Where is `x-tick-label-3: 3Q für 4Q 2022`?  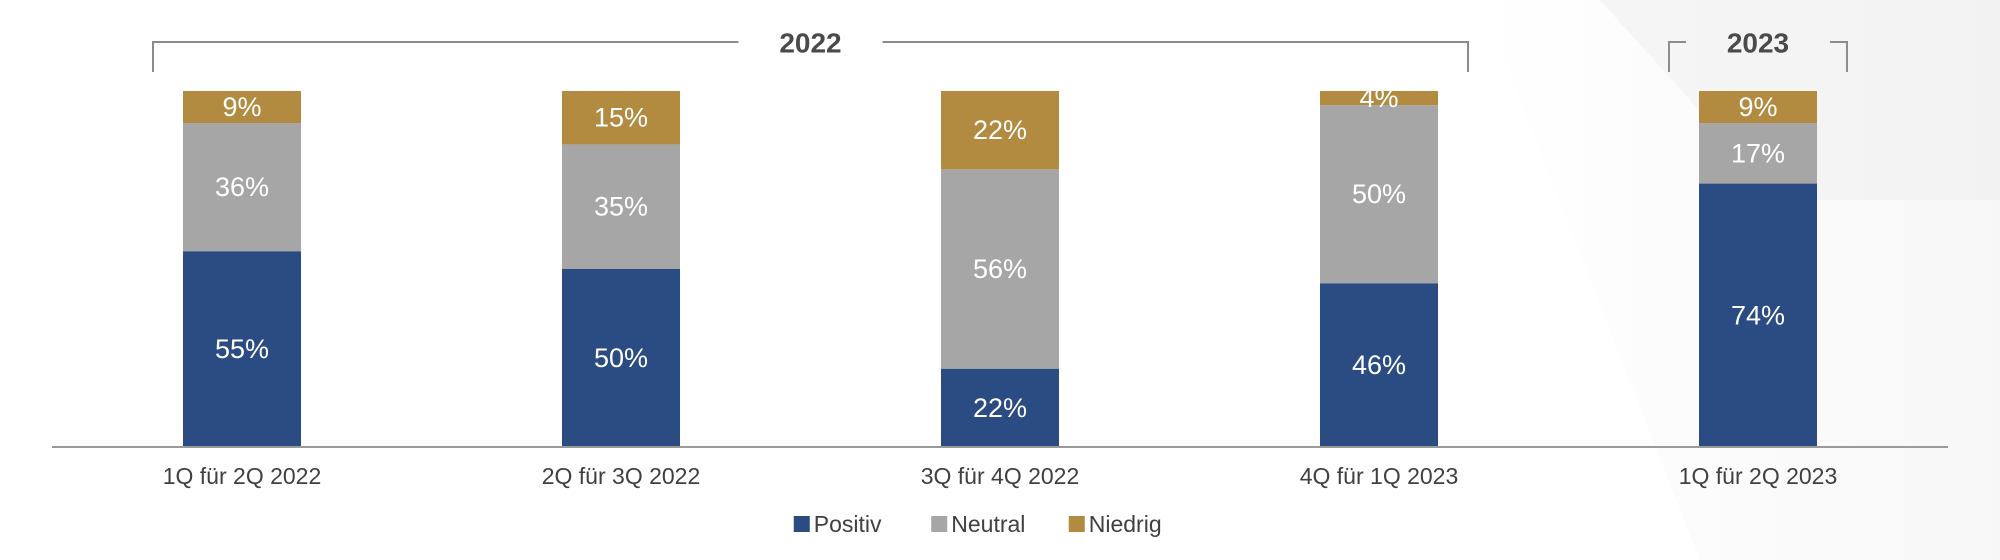
x-tick-label-3: 3Q für 4Q 2022 is located at coordinates (1000, 476).